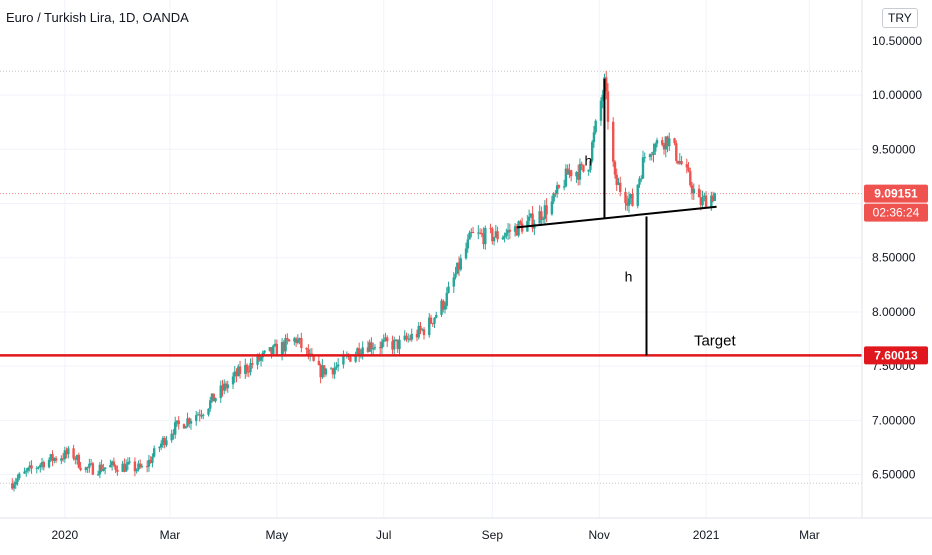 The image size is (932, 555). I want to click on price-tick-label: 8.50000, so click(894, 258).